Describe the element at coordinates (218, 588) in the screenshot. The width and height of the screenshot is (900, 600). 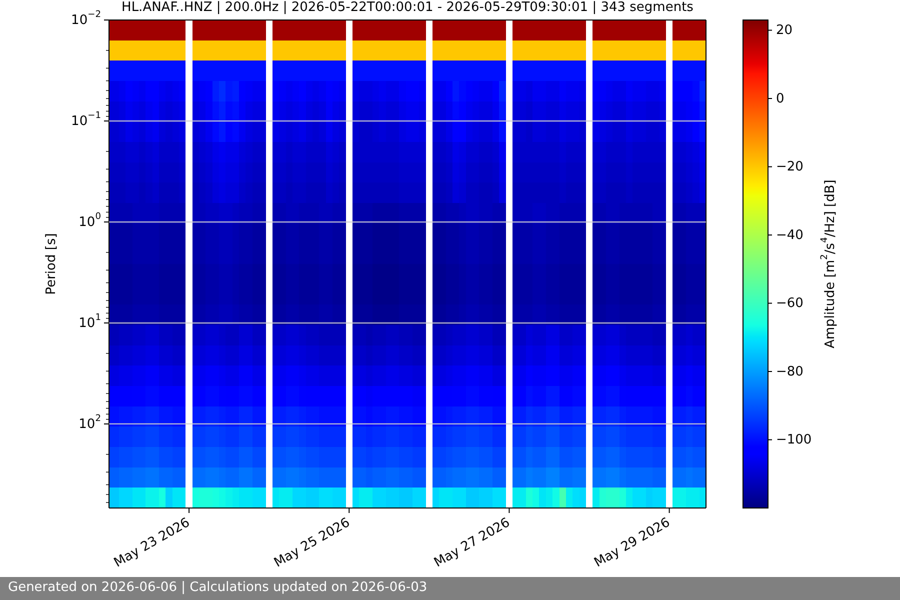
I see `text: Generated on 2026-06-06 | Calculations updated on 2026-06-03` at that location.